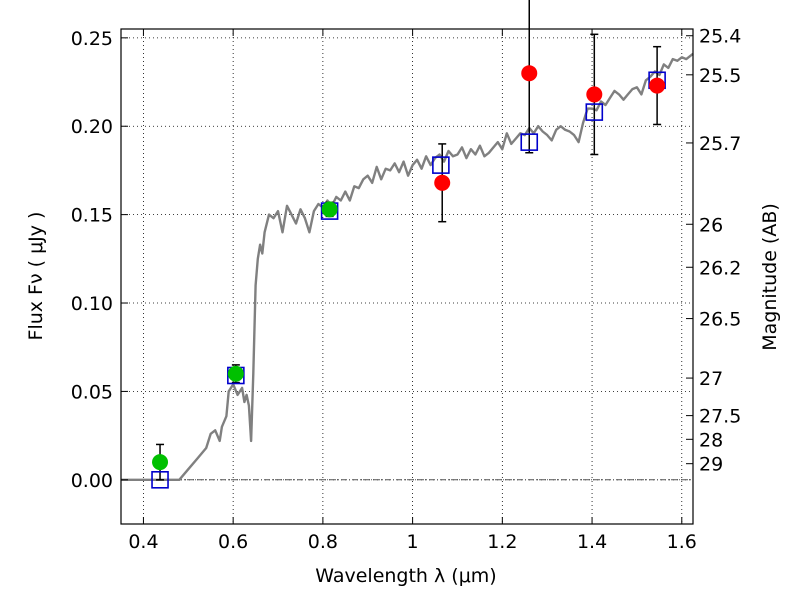 The height and width of the screenshot is (600, 800). Describe the element at coordinates (711, 440) in the screenshot. I see `magnitude-tick-label: 28` at that location.